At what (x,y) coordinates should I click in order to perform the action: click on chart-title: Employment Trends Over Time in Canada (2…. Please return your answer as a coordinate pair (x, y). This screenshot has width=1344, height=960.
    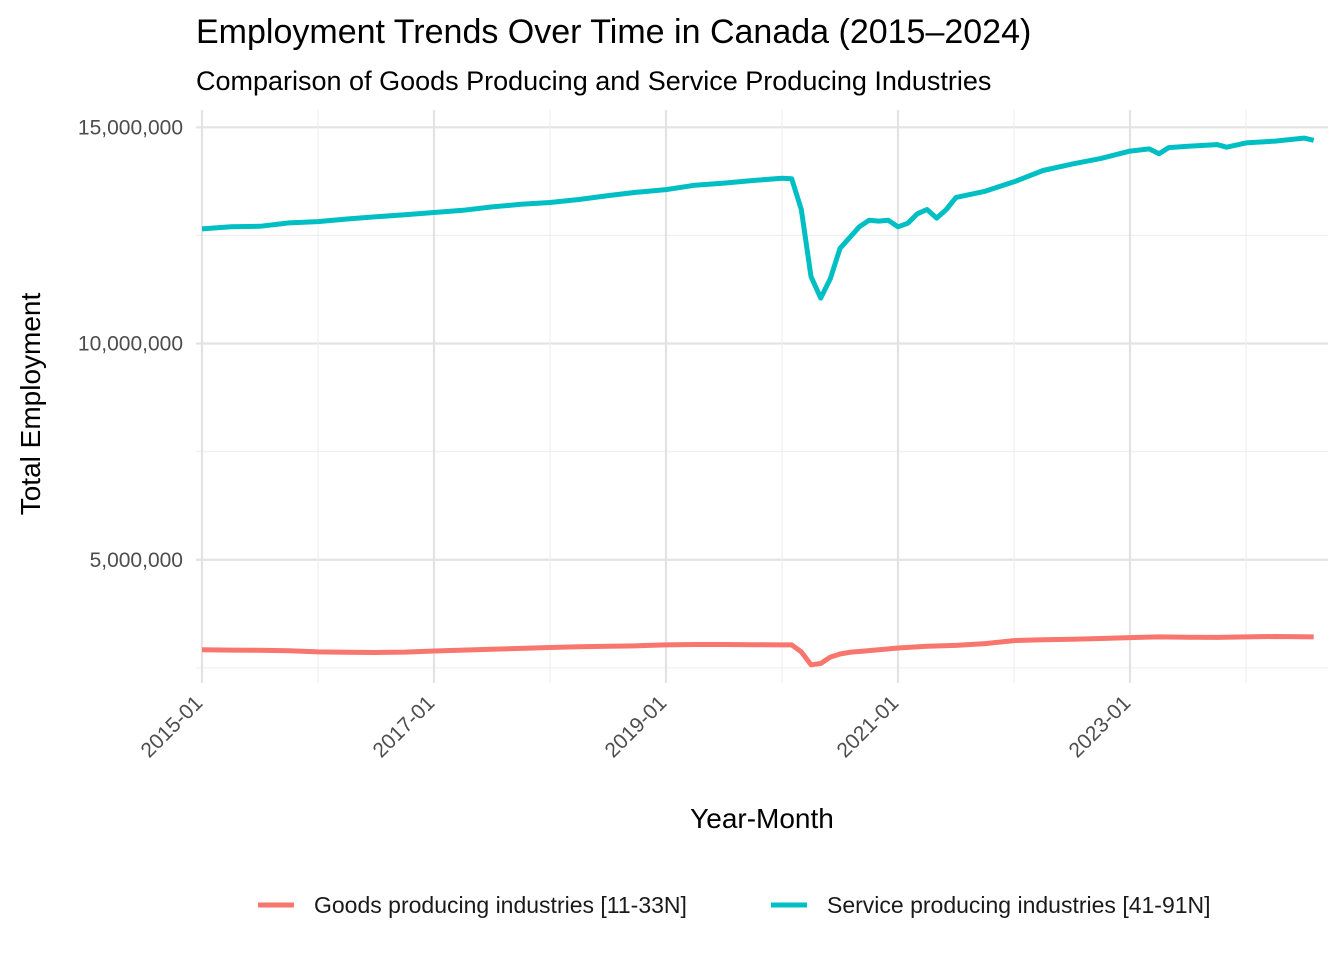
    Looking at the image, I should click on (613, 32).